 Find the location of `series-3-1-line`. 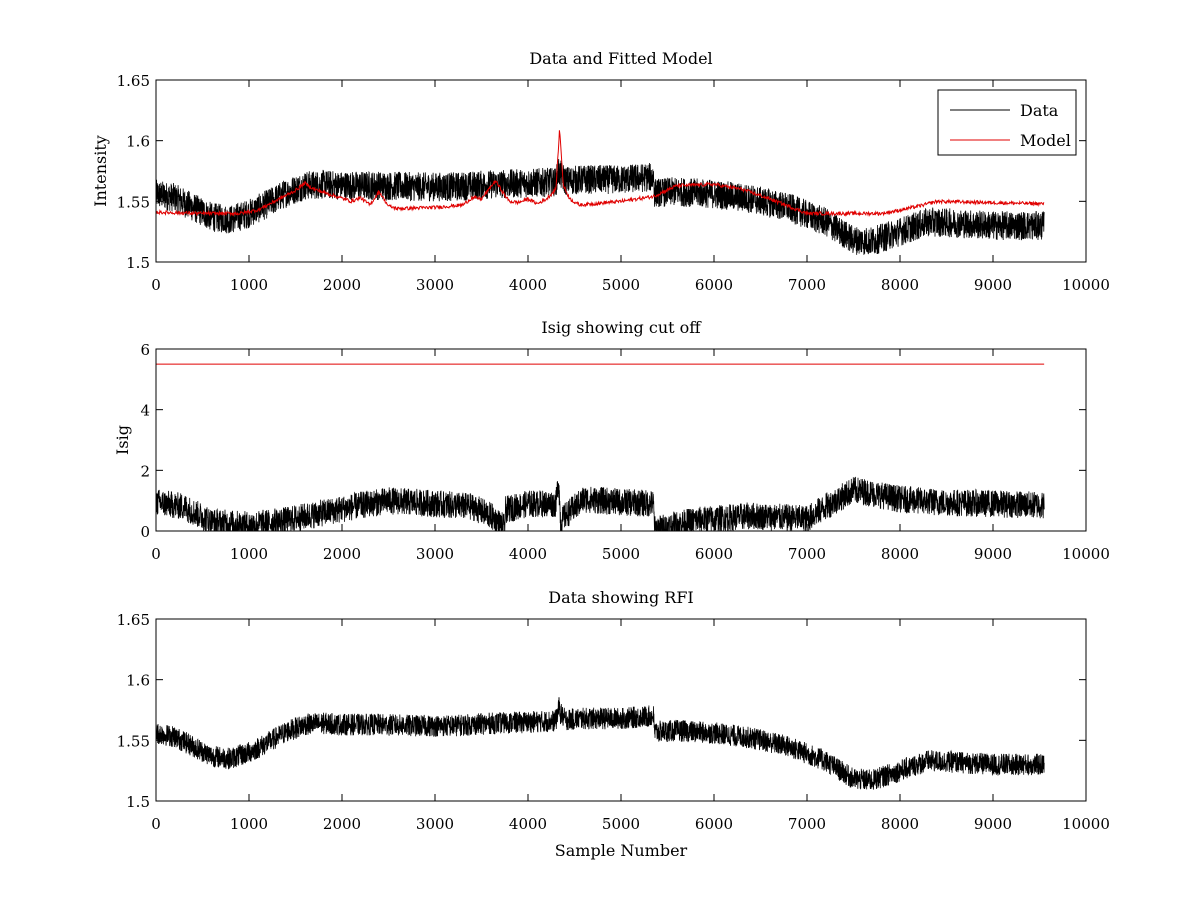

series-3-1-line is located at coordinates (600, 743).